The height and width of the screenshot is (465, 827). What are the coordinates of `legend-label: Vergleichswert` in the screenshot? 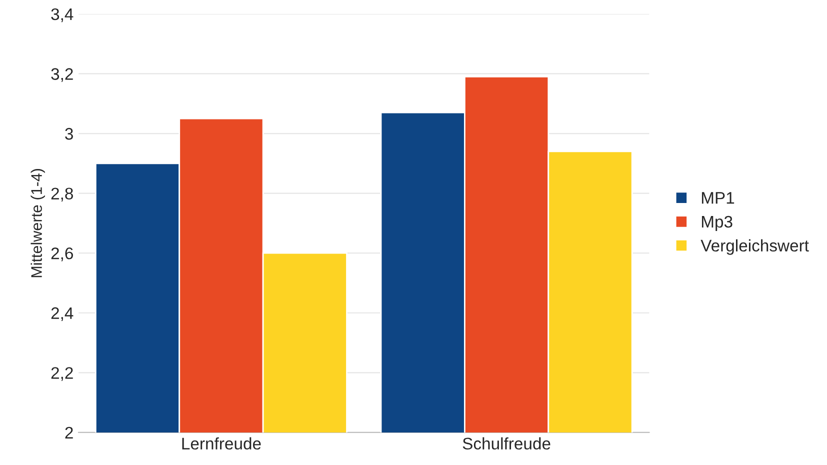 It's located at (754, 247).